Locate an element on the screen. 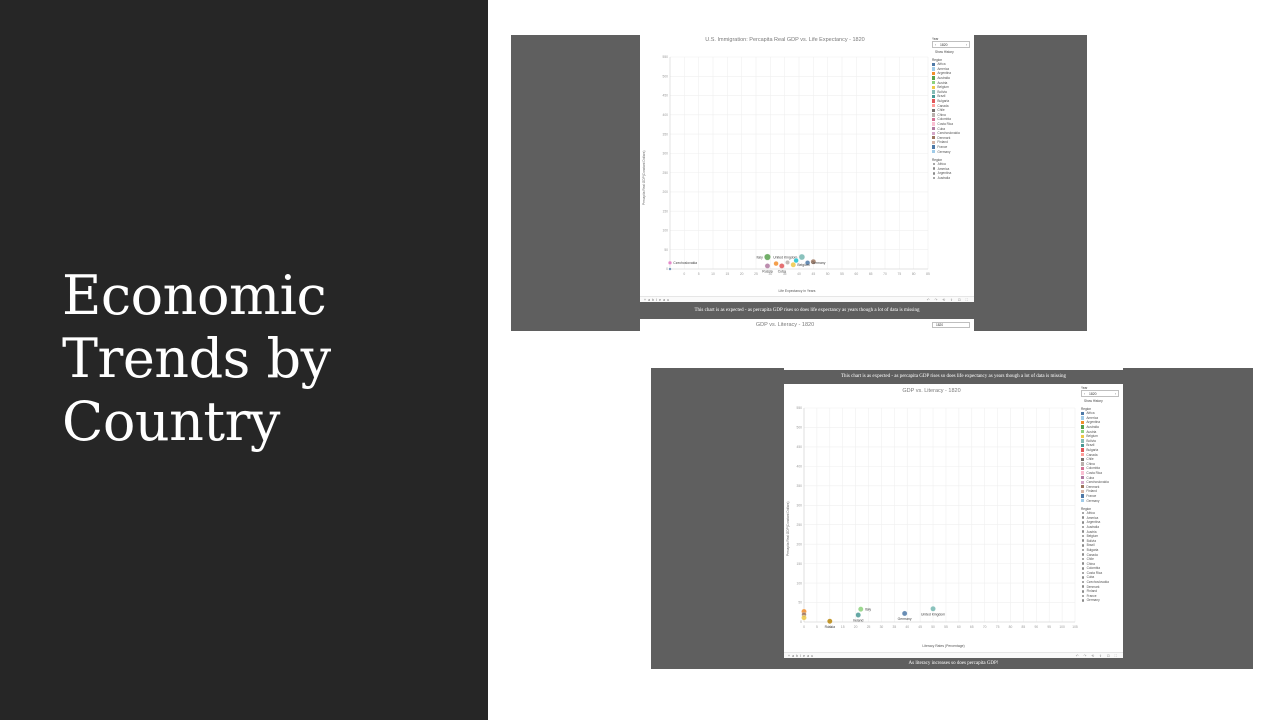  legend-item-label: Costa Rica is located at coordinates (1094, 572).